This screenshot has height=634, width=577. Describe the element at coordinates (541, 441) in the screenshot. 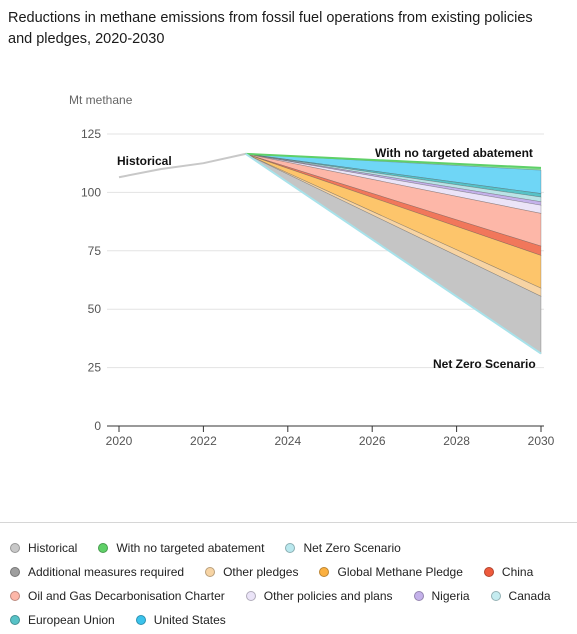

I see `x-tick-label-2030: 2030` at that location.